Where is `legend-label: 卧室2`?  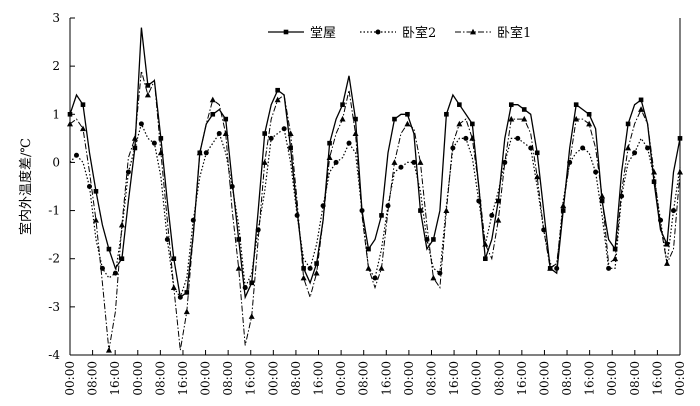
legend-label: 卧室2 is located at coordinates (419, 33).